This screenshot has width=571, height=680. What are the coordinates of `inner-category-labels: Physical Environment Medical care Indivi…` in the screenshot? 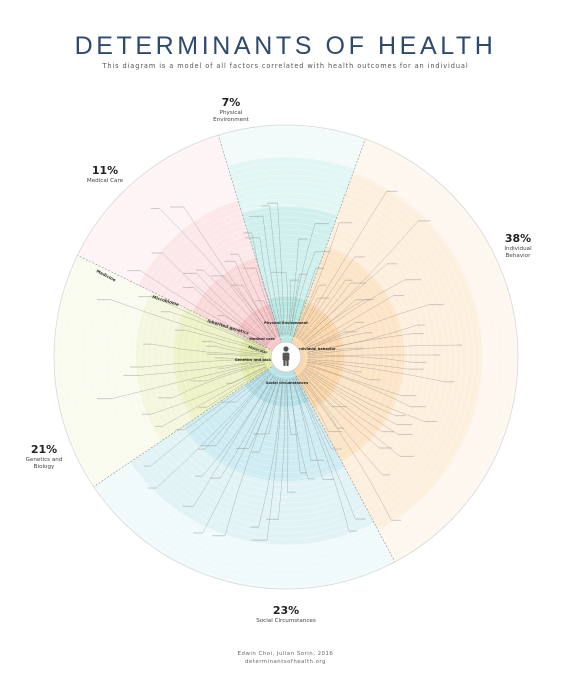 It's located at (285, 353).